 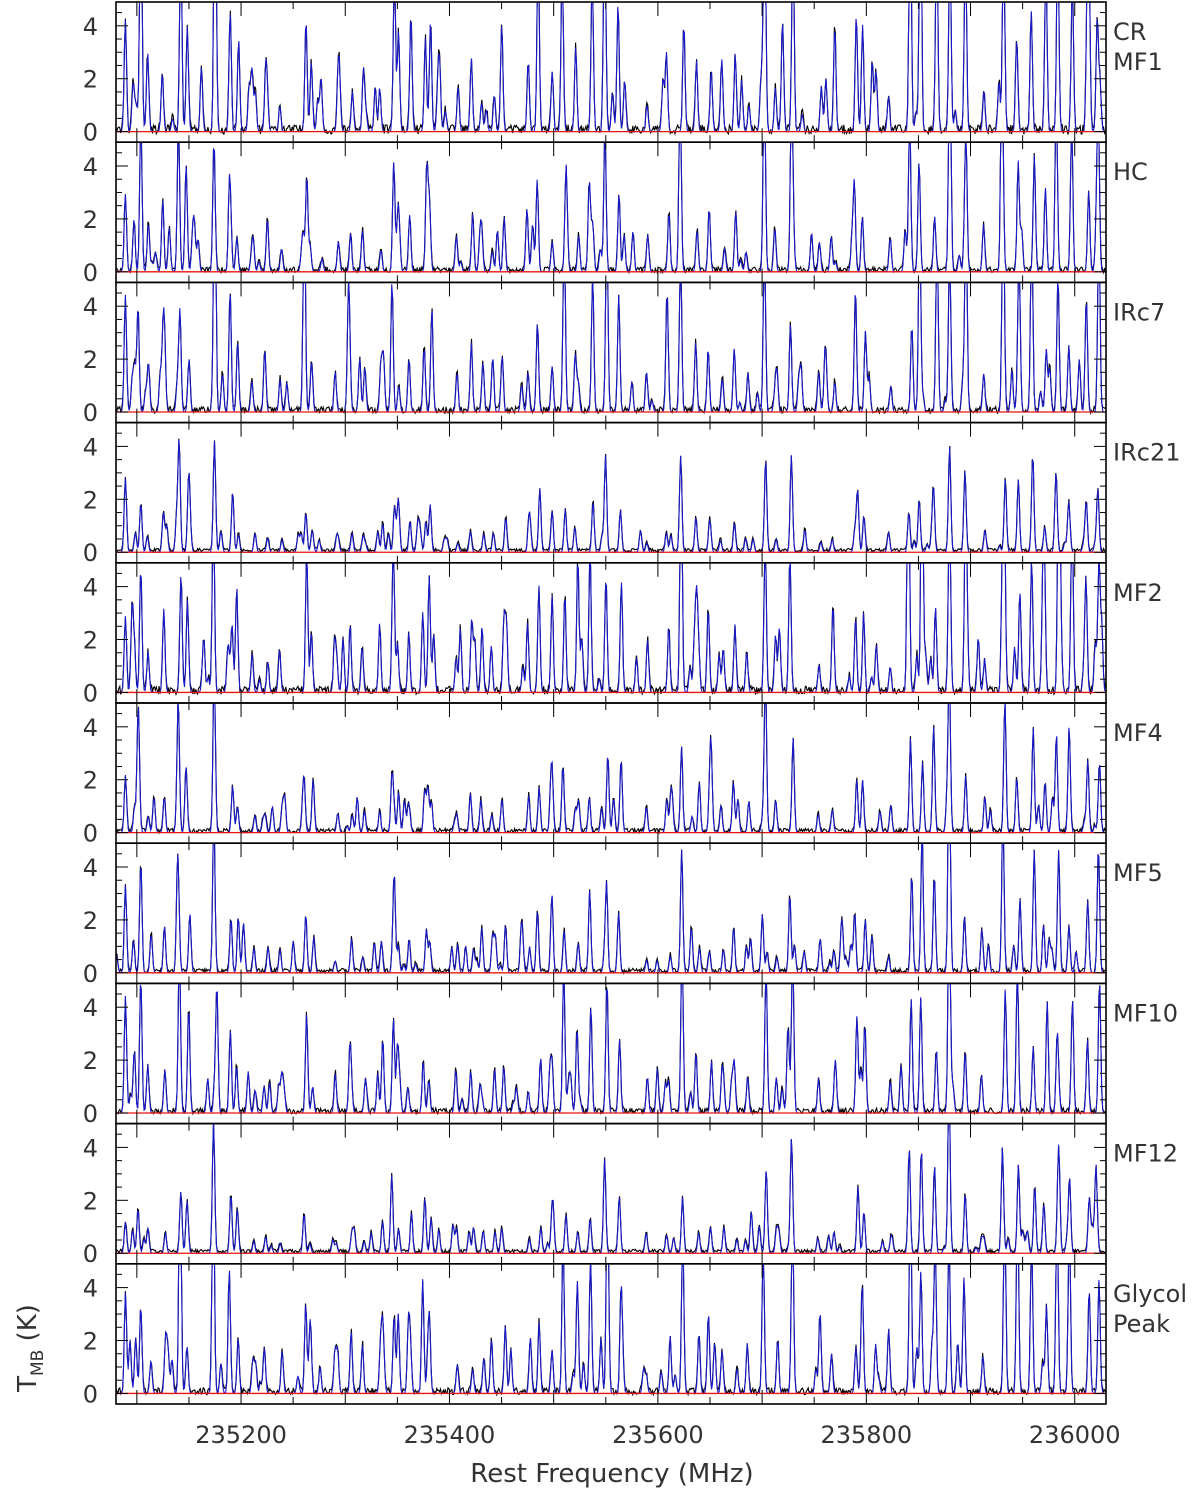 What do you see at coordinates (1141, 1324) in the screenshot?
I see `panel-label: Peak` at bounding box center [1141, 1324].